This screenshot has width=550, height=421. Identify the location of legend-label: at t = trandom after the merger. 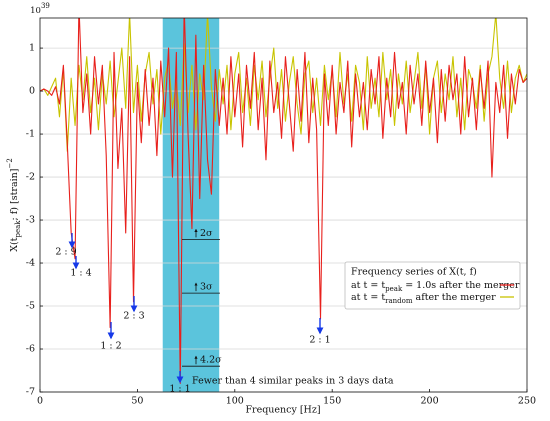
(423, 299).